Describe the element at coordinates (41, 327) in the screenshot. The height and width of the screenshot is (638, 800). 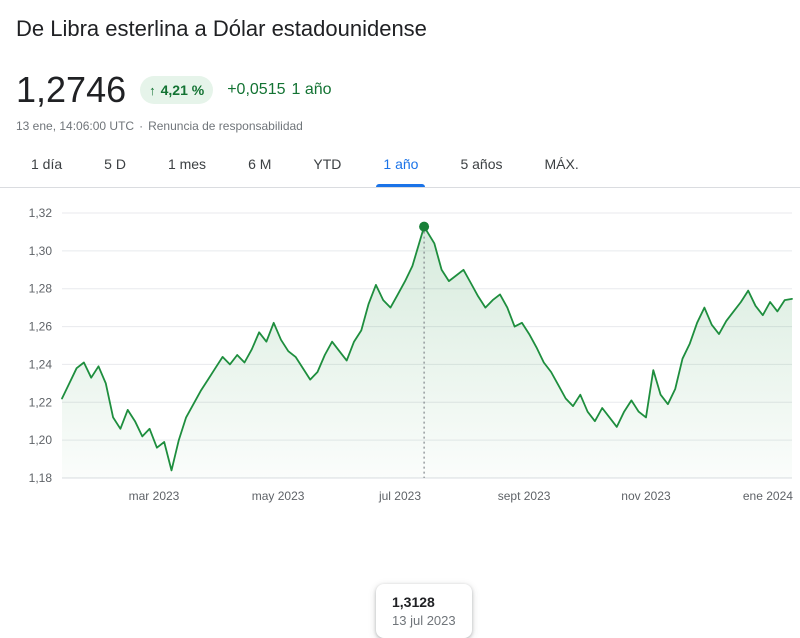
I see `y-axis-label: 1,26` at that location.